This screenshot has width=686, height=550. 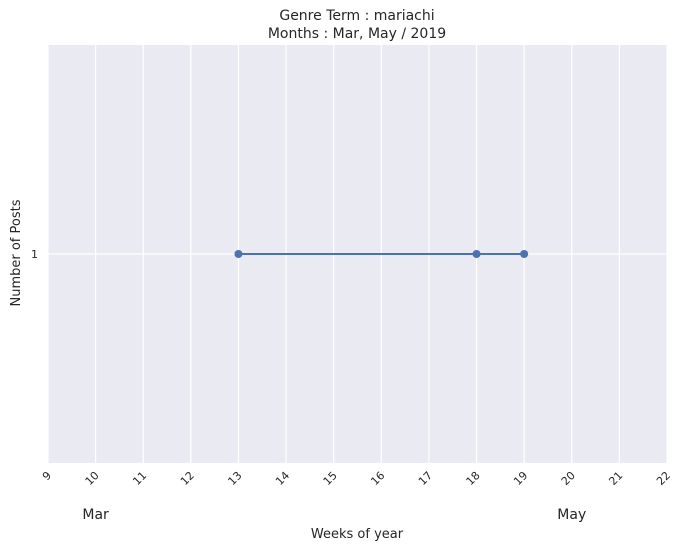 What do you see at coordinates (357, 34) in the screenshot?
I see `chart-title-line-2: Months : Mar, May / 2019` at bounding box center [357, 34].